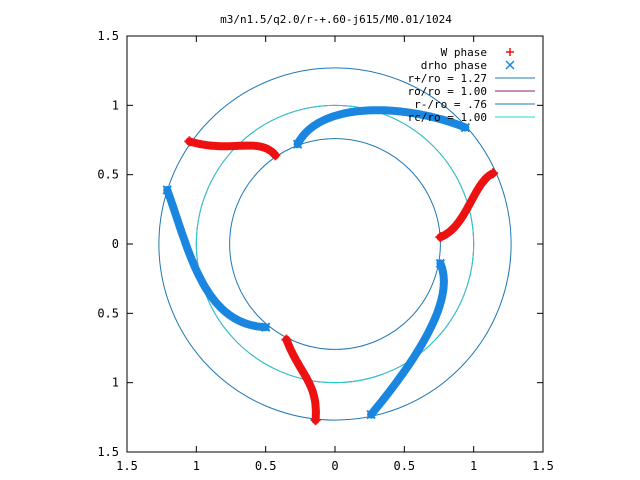 Image resolution: width=640 pixels, height=480 pixels. I want to click on legend-label: drho phase, so click(454, 65).